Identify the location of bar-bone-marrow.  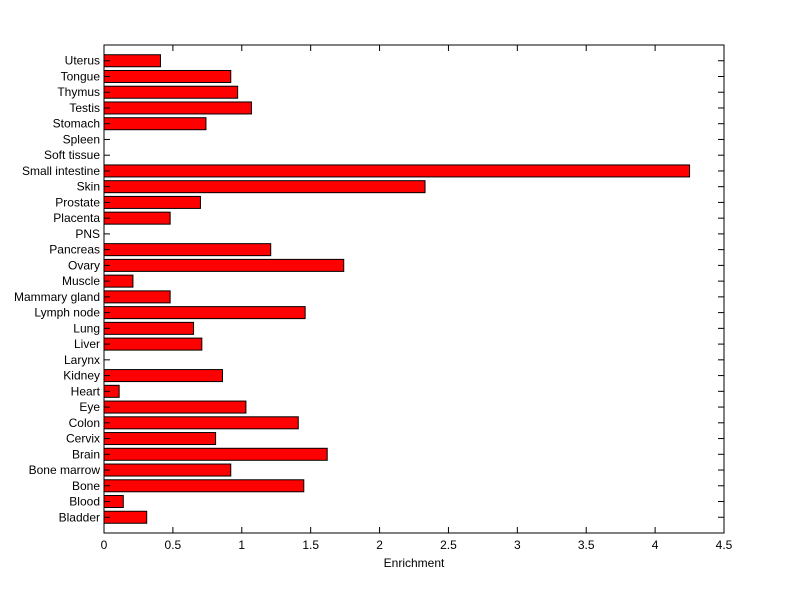
(167, 470).